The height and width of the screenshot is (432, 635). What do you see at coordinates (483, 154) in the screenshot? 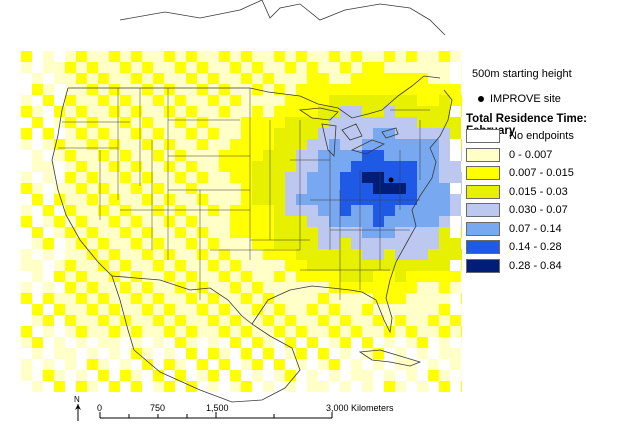
I see `legend-swatch` at bounding box center [483, 154].